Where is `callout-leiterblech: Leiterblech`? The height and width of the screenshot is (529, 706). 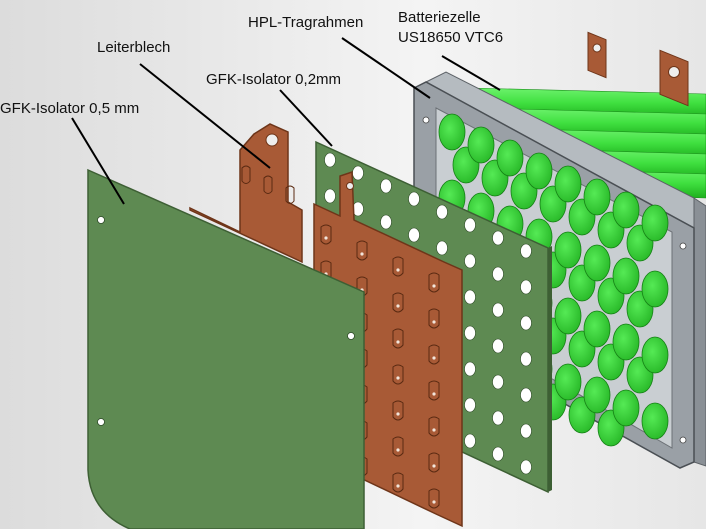
callout-leiterblech: Leiterblech is located at coordinates (134, 47).